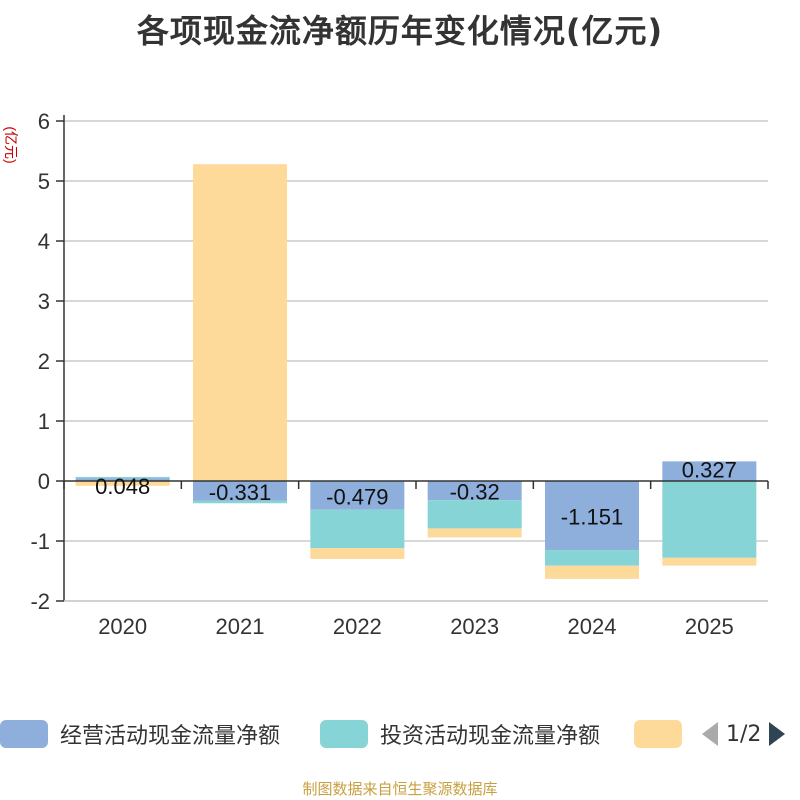 This screenshot has width=800, height=800. Describe the element at coordinates (416, 493) in the screenshot. I see `data-labels: 0.048 -0.331 -0.479 -0.32 -1.151 0.327` at that location.